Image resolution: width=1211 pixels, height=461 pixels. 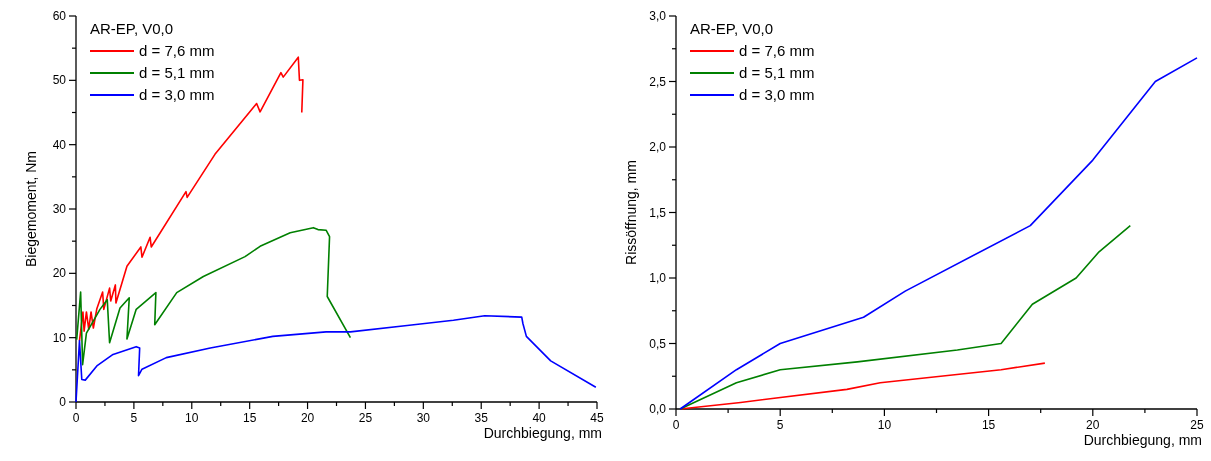 I want to click on y-tick-label: 10, so click(x=59, y=337).